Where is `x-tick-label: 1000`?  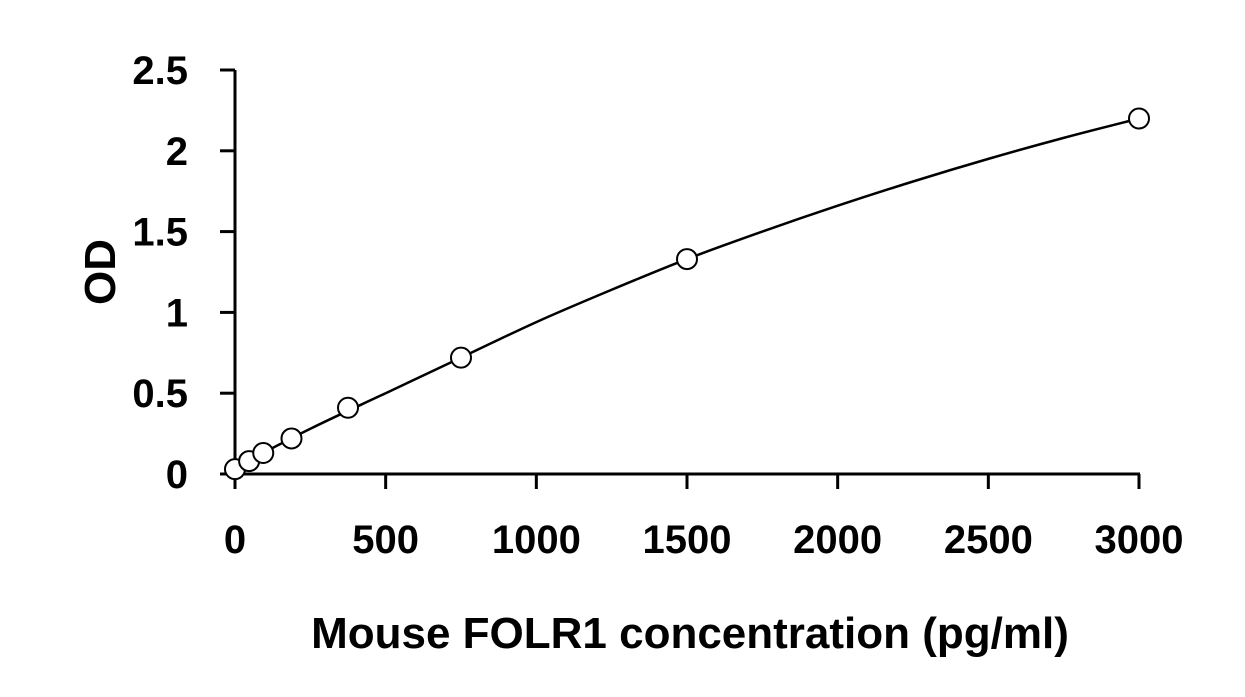
x-tick-label: 1000 is located at coordinates (536, 540).